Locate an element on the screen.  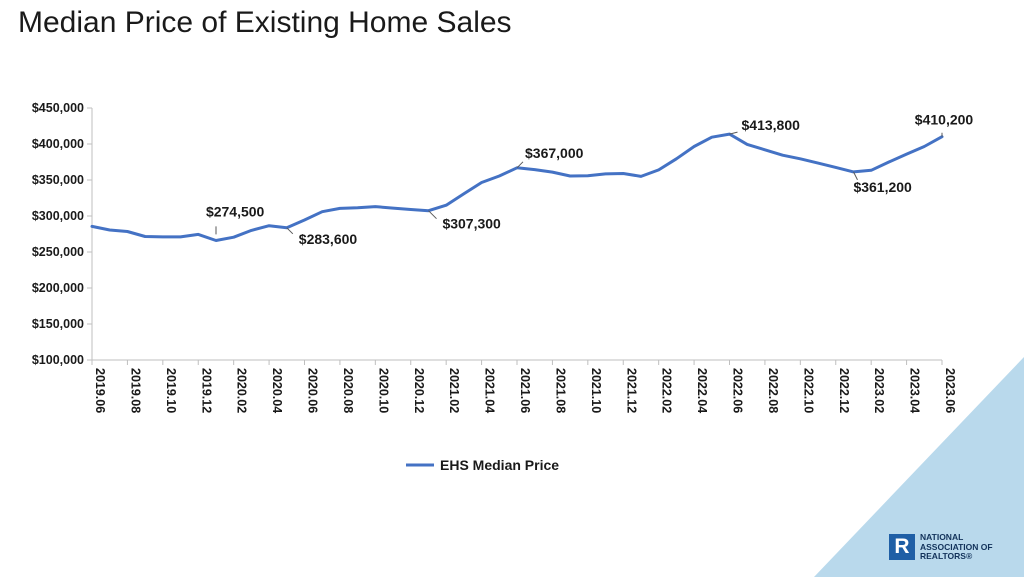
data-label: $413,800 is located at coordinates (771, 125).